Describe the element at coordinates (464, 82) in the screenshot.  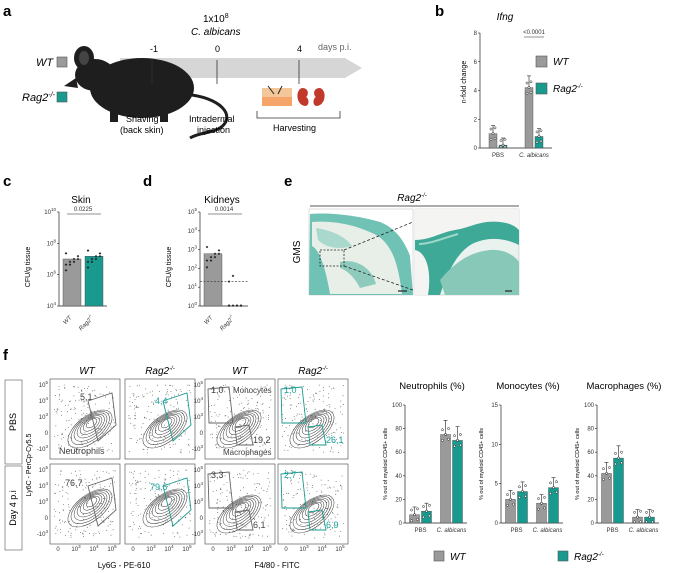
I see `chart-b-ylabel: n-fold change` at that location.